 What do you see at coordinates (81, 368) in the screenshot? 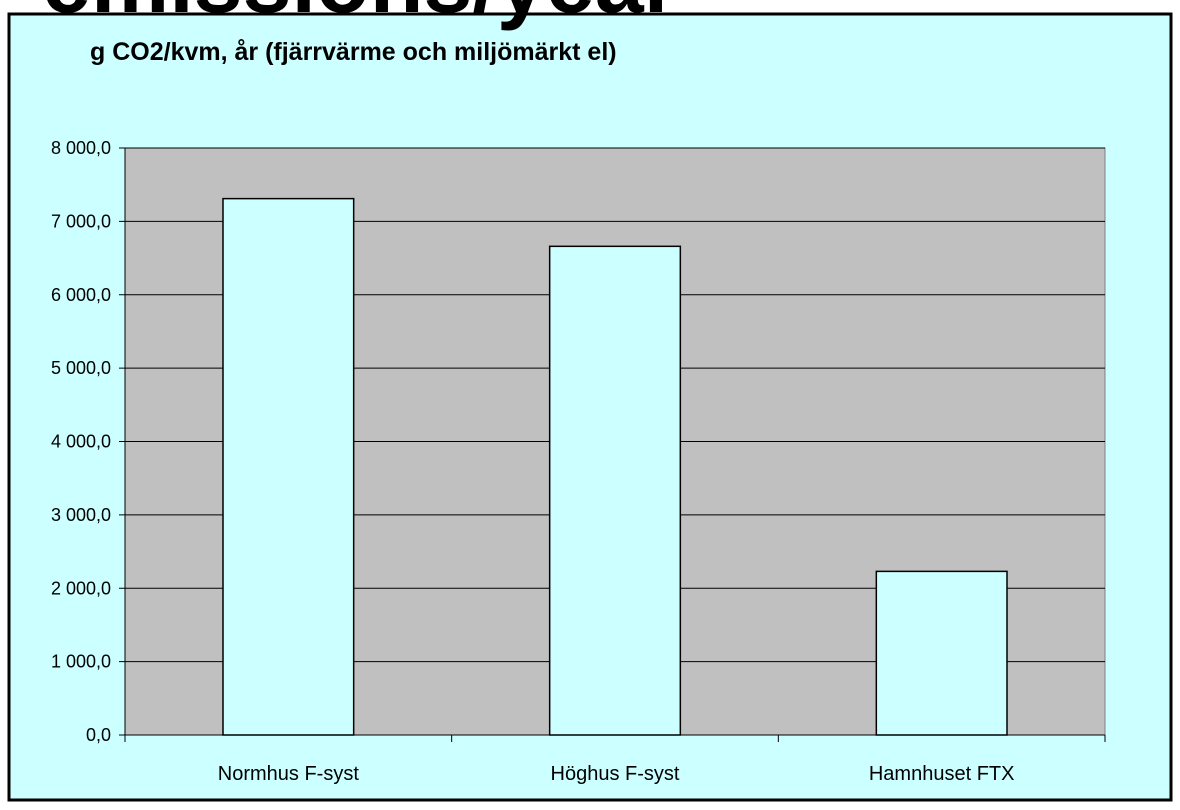
I see `y-tick-label: 5 000,0` at bounding box center [81, 368].